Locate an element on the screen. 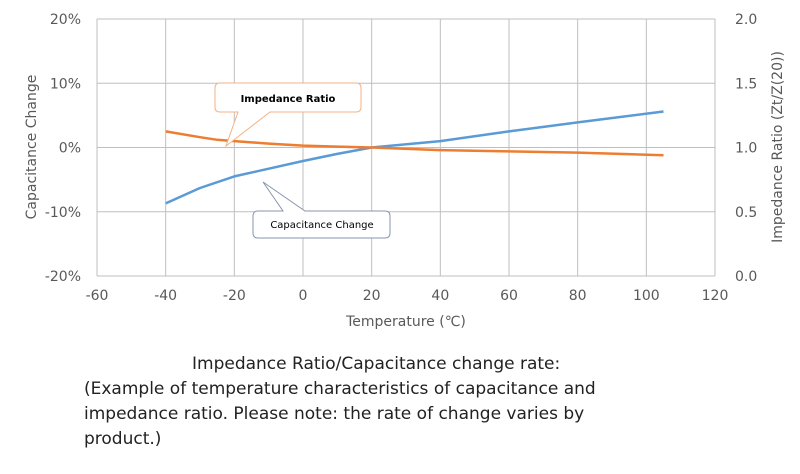  y-right-axis-label: Impedance Ratio (Zt/Z(20)) is located at coordinates (778, 147).